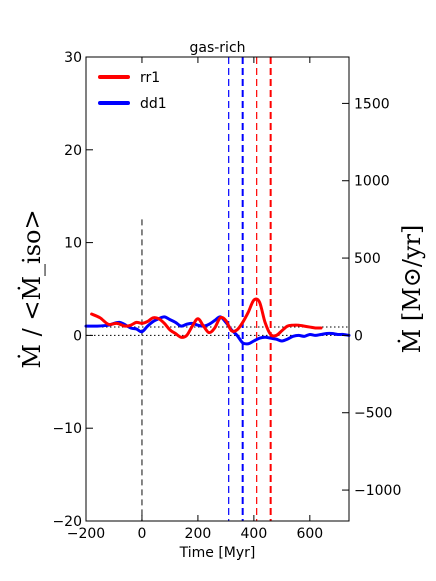  Describe the element at coordinates (67, 522) in the screenshot. I see `y-tick-label-left: −20` at that location.